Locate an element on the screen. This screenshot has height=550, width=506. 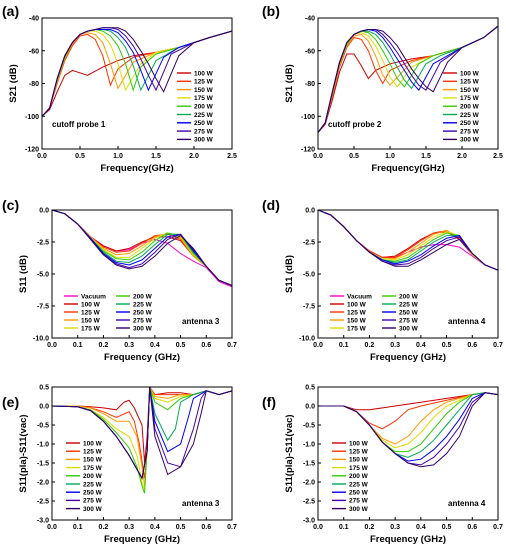
panel-letter: (d) is located at coordinates (271, 205).